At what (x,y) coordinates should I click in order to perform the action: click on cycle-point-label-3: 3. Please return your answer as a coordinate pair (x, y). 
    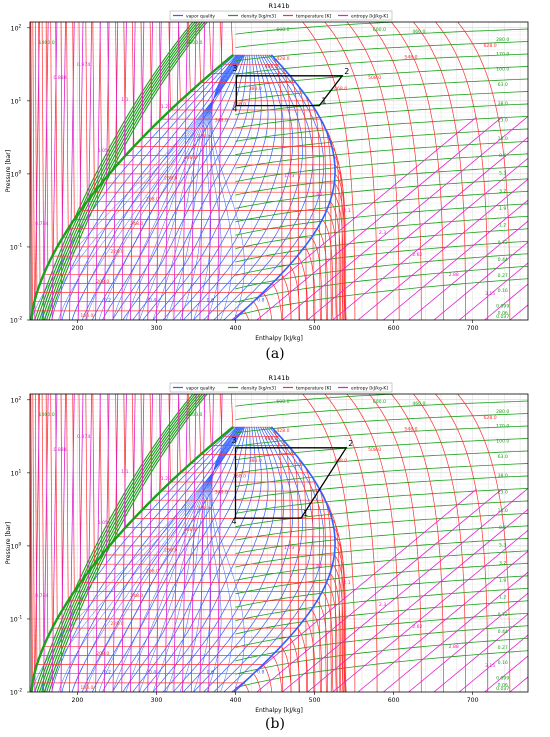
    Looking at the image, I should click on (234, 68).